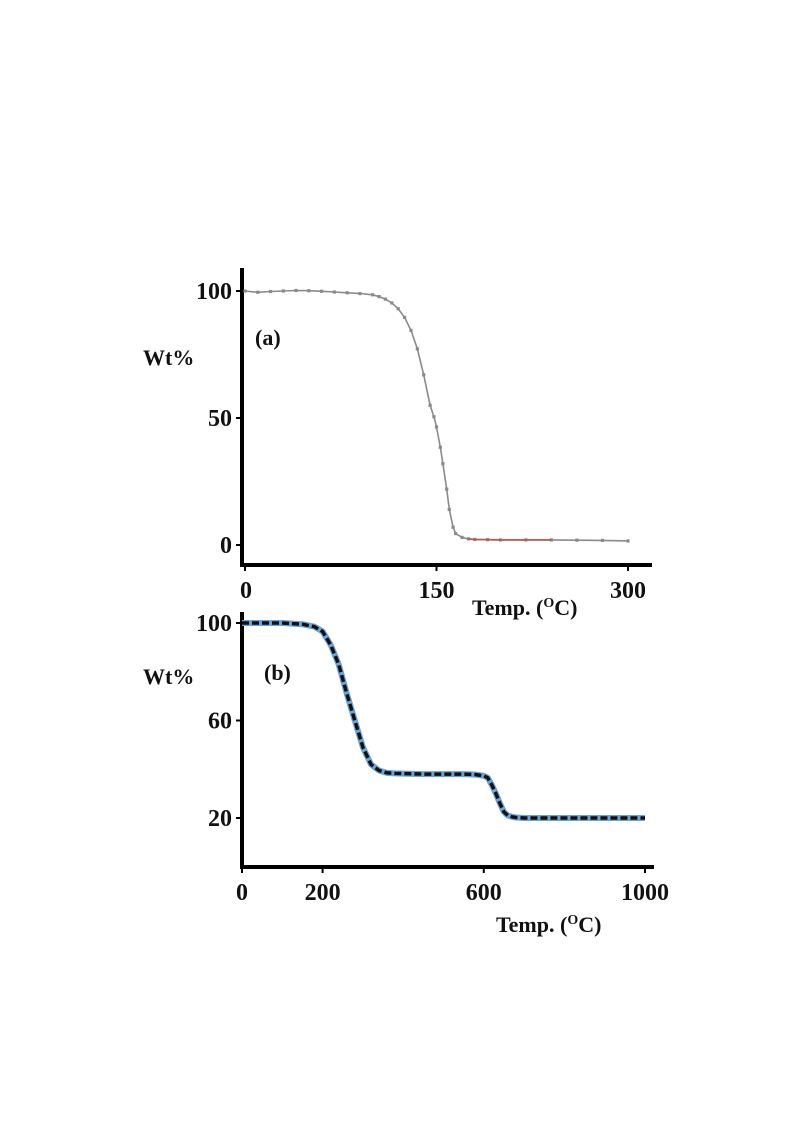  I want to click on y-tick-label: 60, so click(220, 722).